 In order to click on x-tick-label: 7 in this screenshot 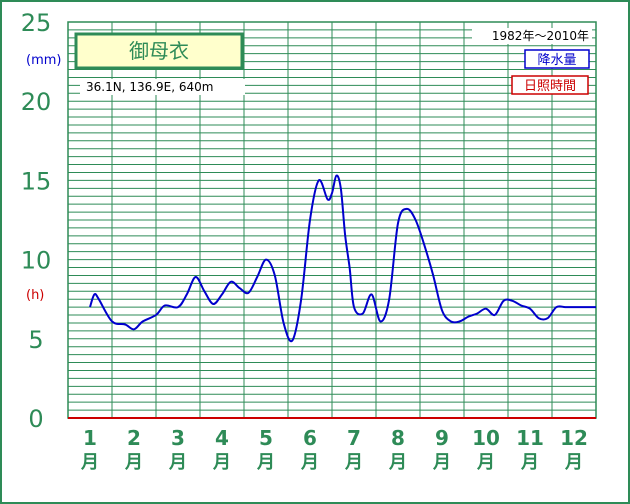, I will do `click(354, 438)`.